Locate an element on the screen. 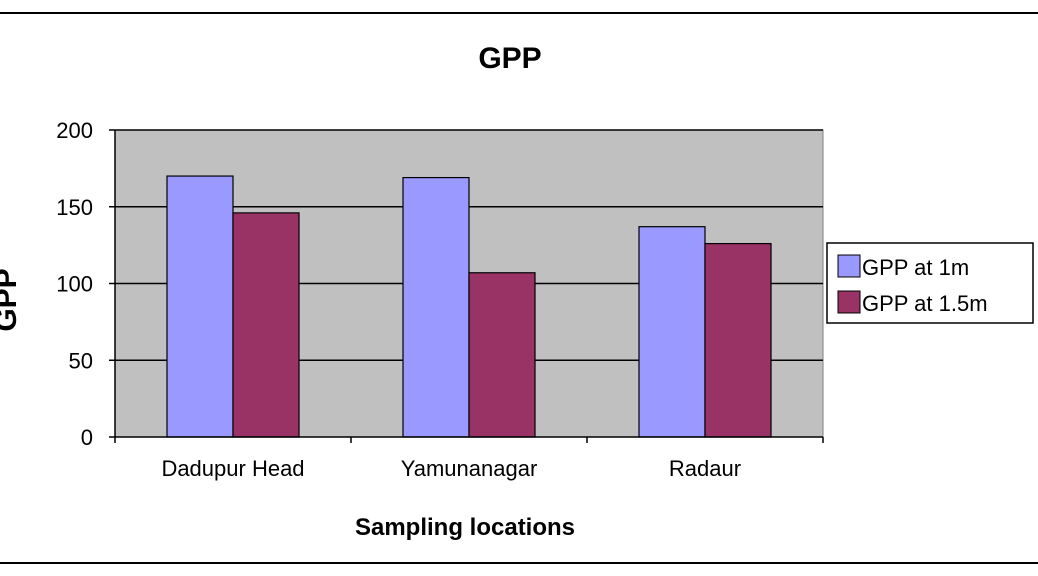 The height and width of the screenshot is (576, 1038). y-tick-label: 0 is located at coordinates (87, 437).